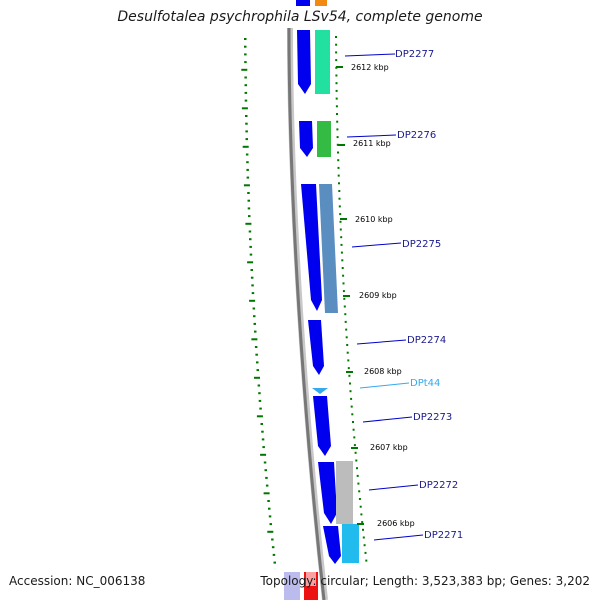 This screenshot has height=600, width=600. I want to click on kbp-label-2611: 2611 kbp, so click(372, 143).